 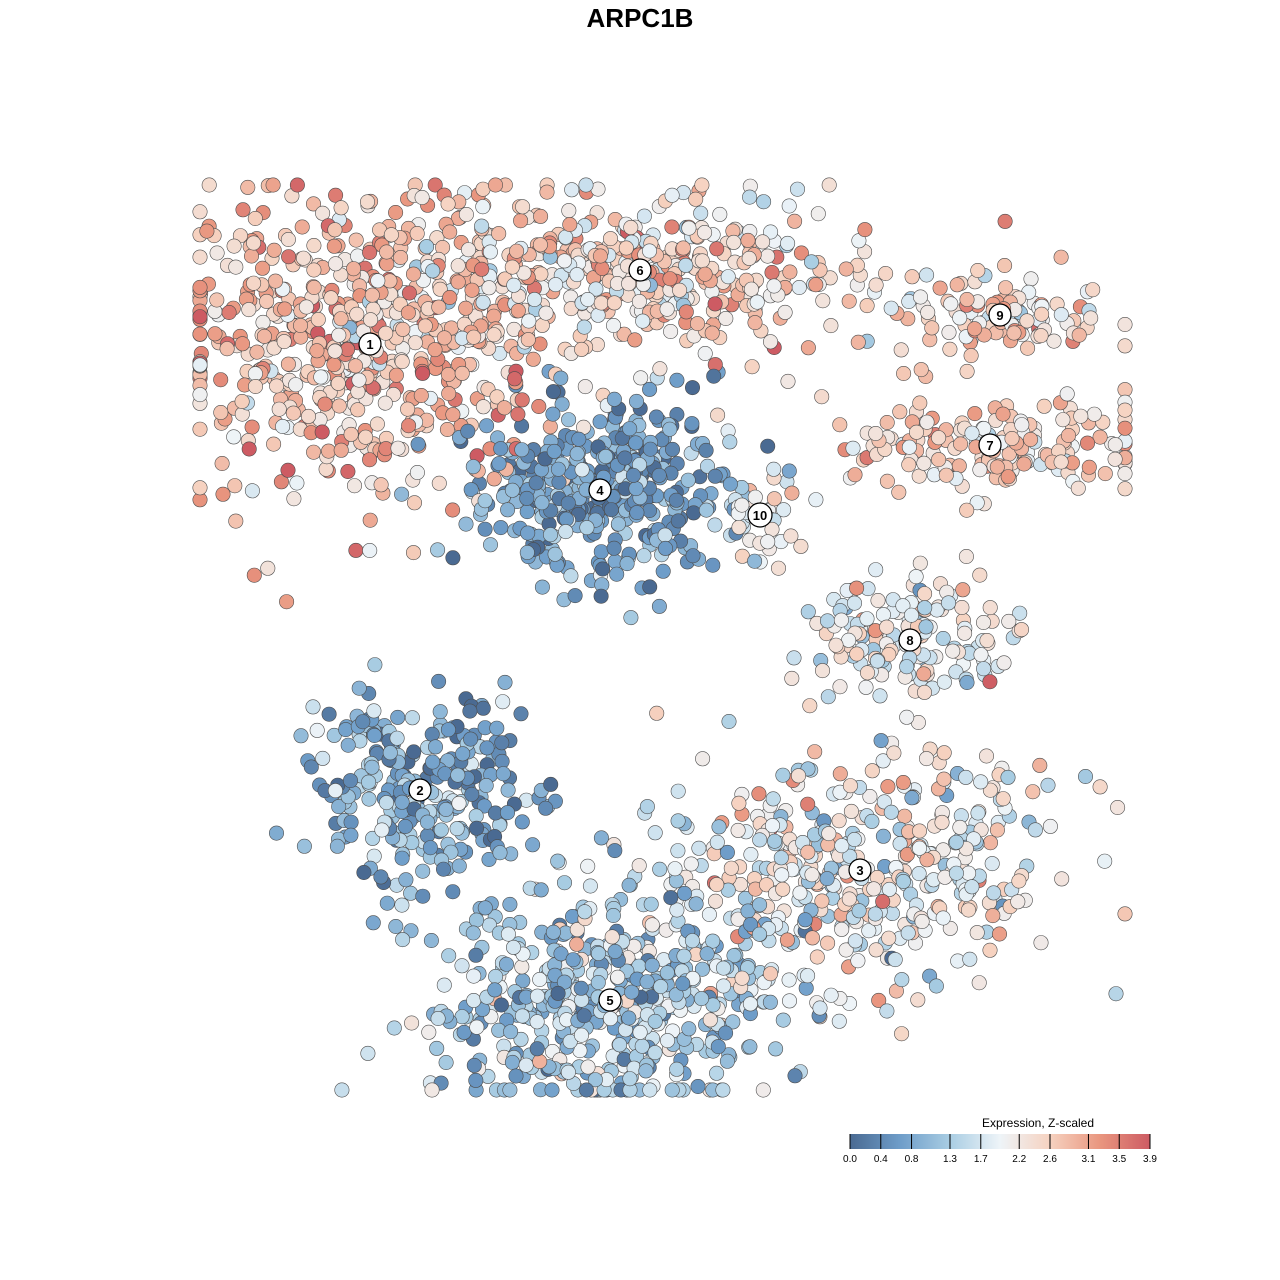 I want to click on cluster-label-text: 5, so click(x=609, y=1000).